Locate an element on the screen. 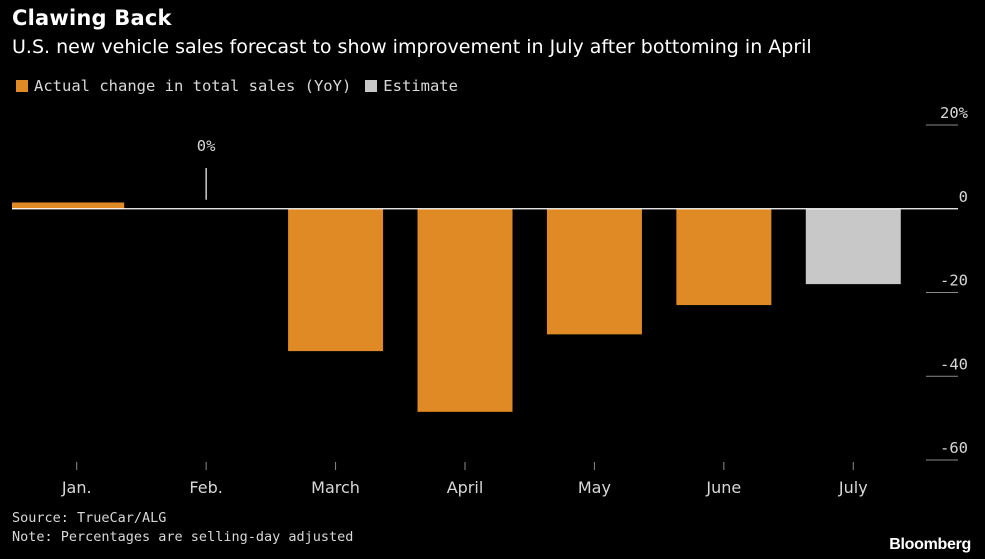  x-tick-label-2: March is located at coordinates (335, 487).